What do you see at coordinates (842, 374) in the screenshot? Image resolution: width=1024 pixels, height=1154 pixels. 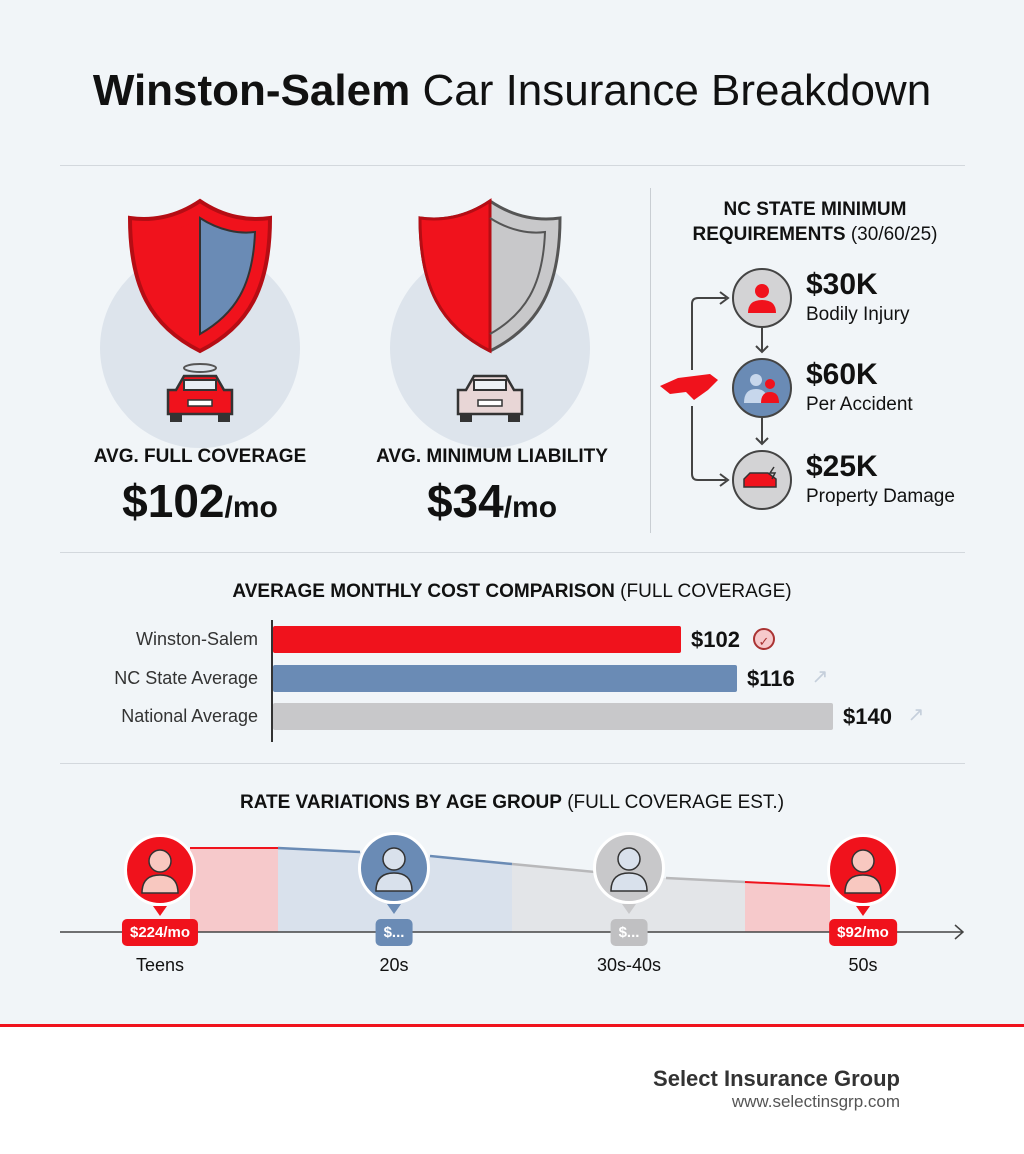 I see `per-accident-amount: $60K` at bounding box center [842, 374].